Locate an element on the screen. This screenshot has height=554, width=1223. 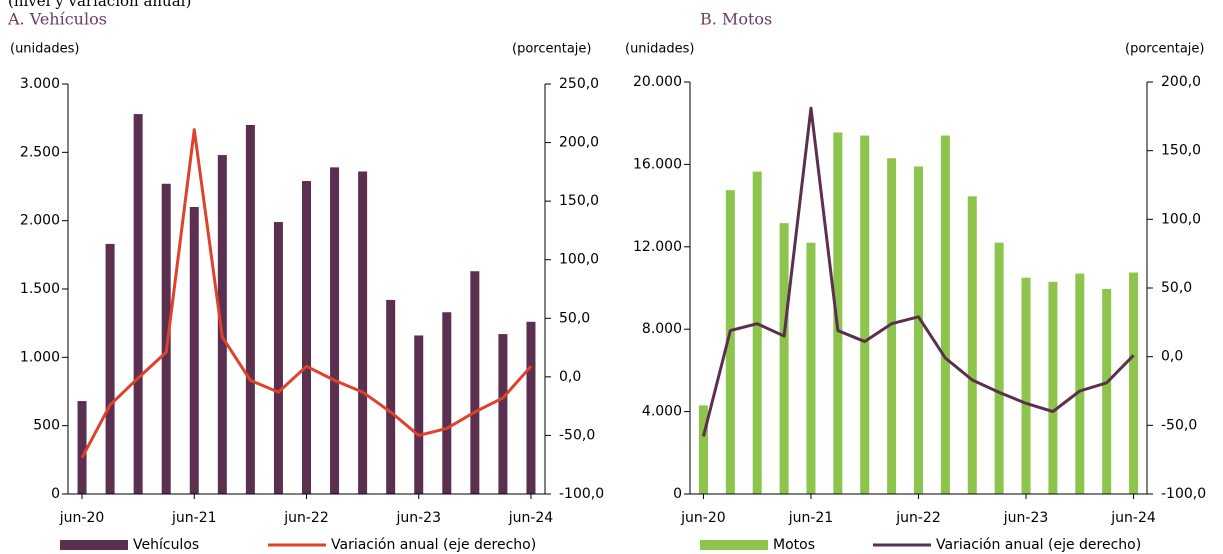
y-tick-label: 2.000 is located at coordinates (40, 221).